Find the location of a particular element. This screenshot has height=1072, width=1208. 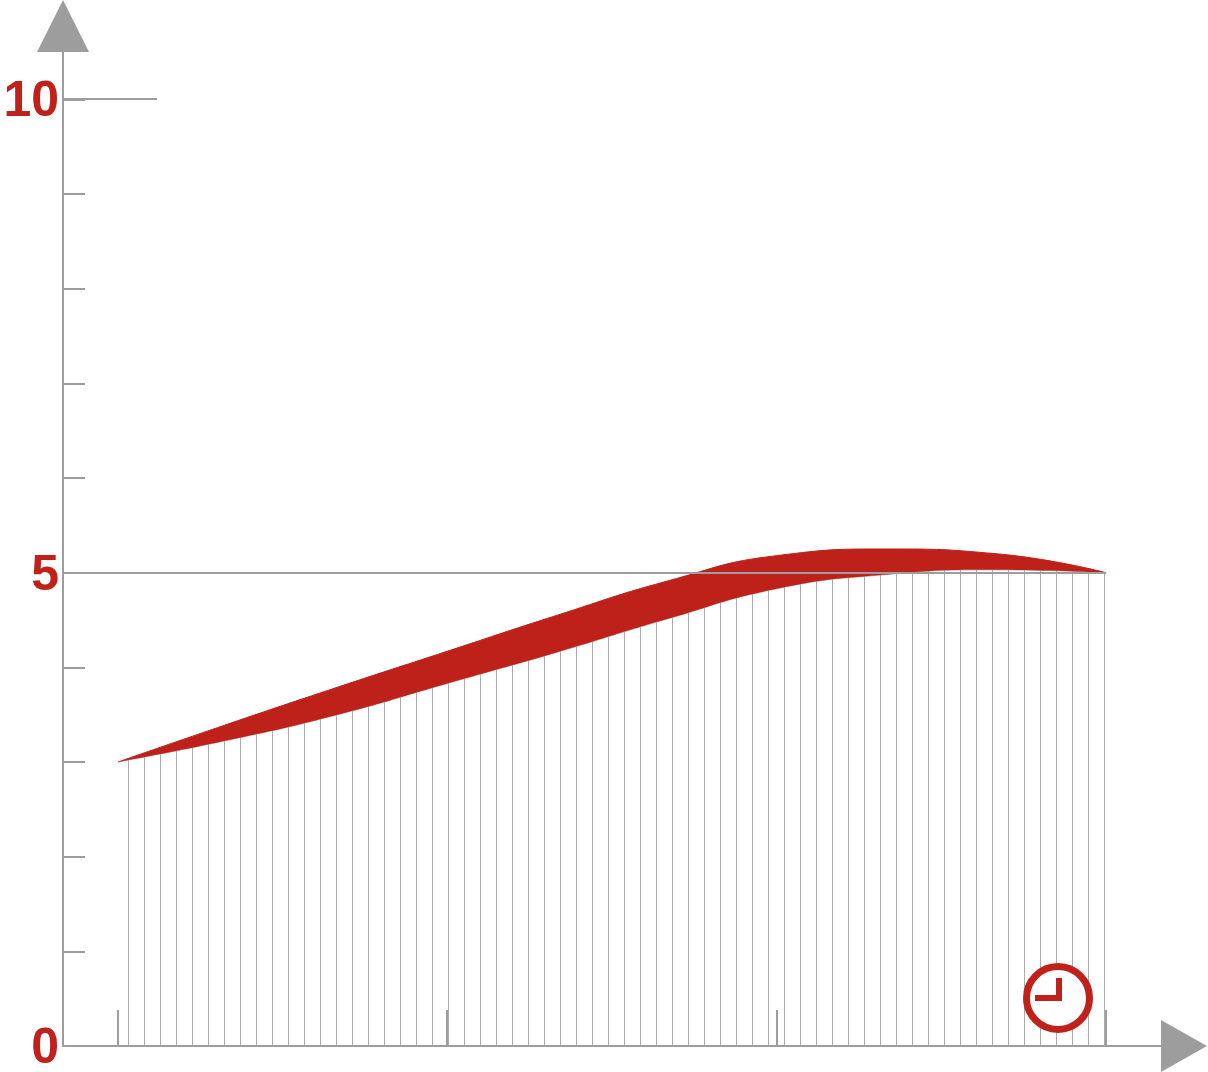

y-tick-label: 10 is located at coordinates (31, 99).